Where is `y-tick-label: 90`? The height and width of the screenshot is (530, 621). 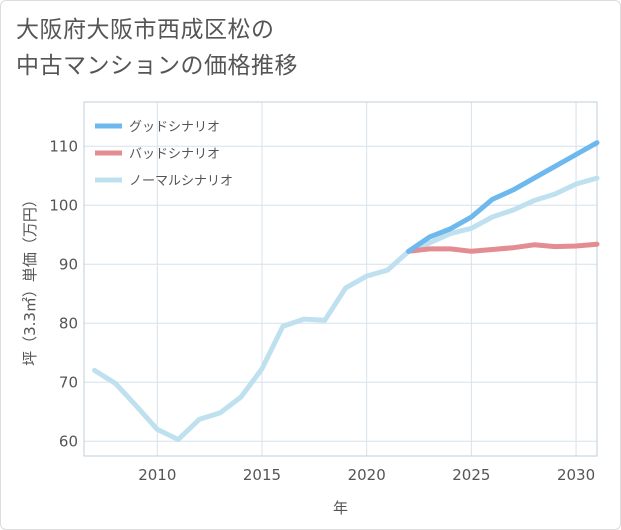 y-tick-label: 90 is located at coordinates (68, 264).